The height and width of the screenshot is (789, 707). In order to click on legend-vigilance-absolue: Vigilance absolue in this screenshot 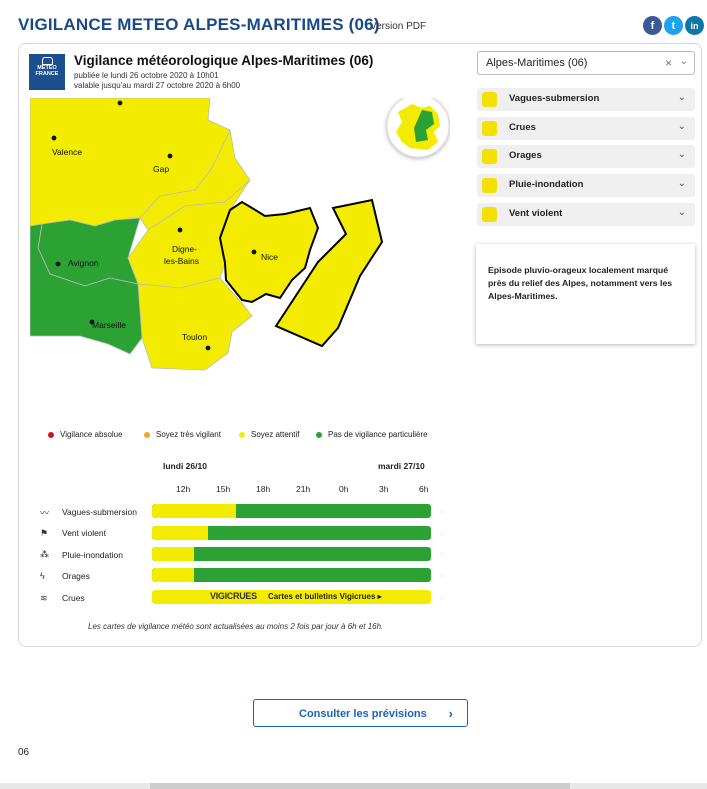, I will do `click(85, 434)`.